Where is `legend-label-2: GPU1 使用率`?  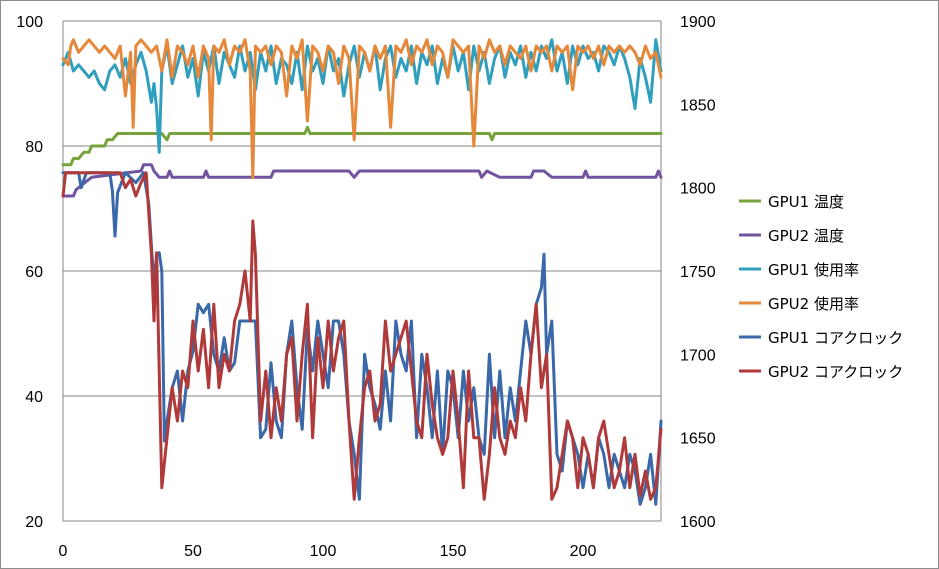
legend-label-2: GPU1 使用率 is located at coordinates (813, 270).